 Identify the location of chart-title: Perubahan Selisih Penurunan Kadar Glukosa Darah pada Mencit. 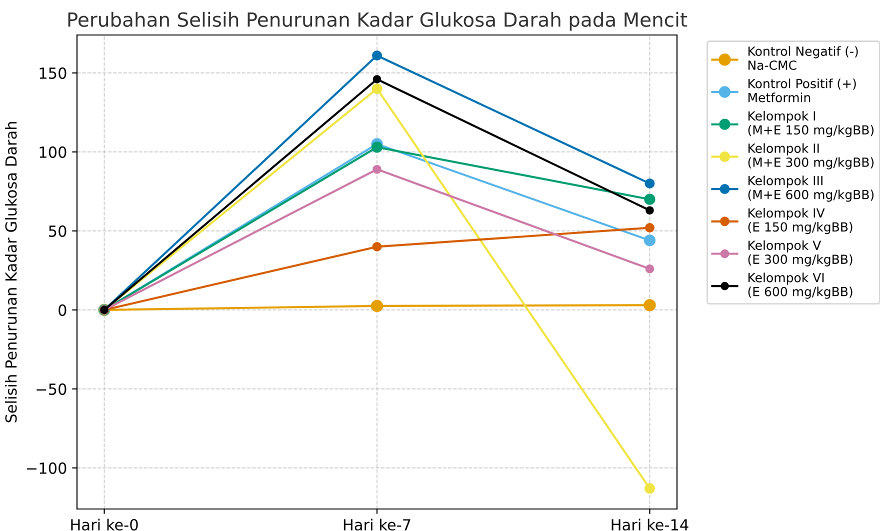
(378, 21).